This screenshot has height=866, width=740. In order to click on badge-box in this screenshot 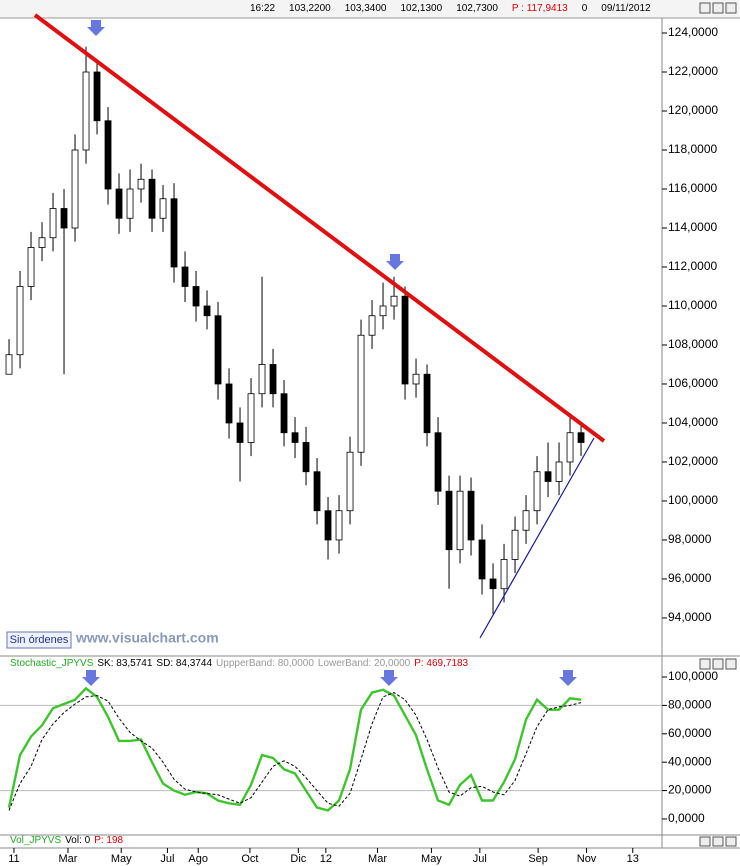, I will do `click(39, 640)`.